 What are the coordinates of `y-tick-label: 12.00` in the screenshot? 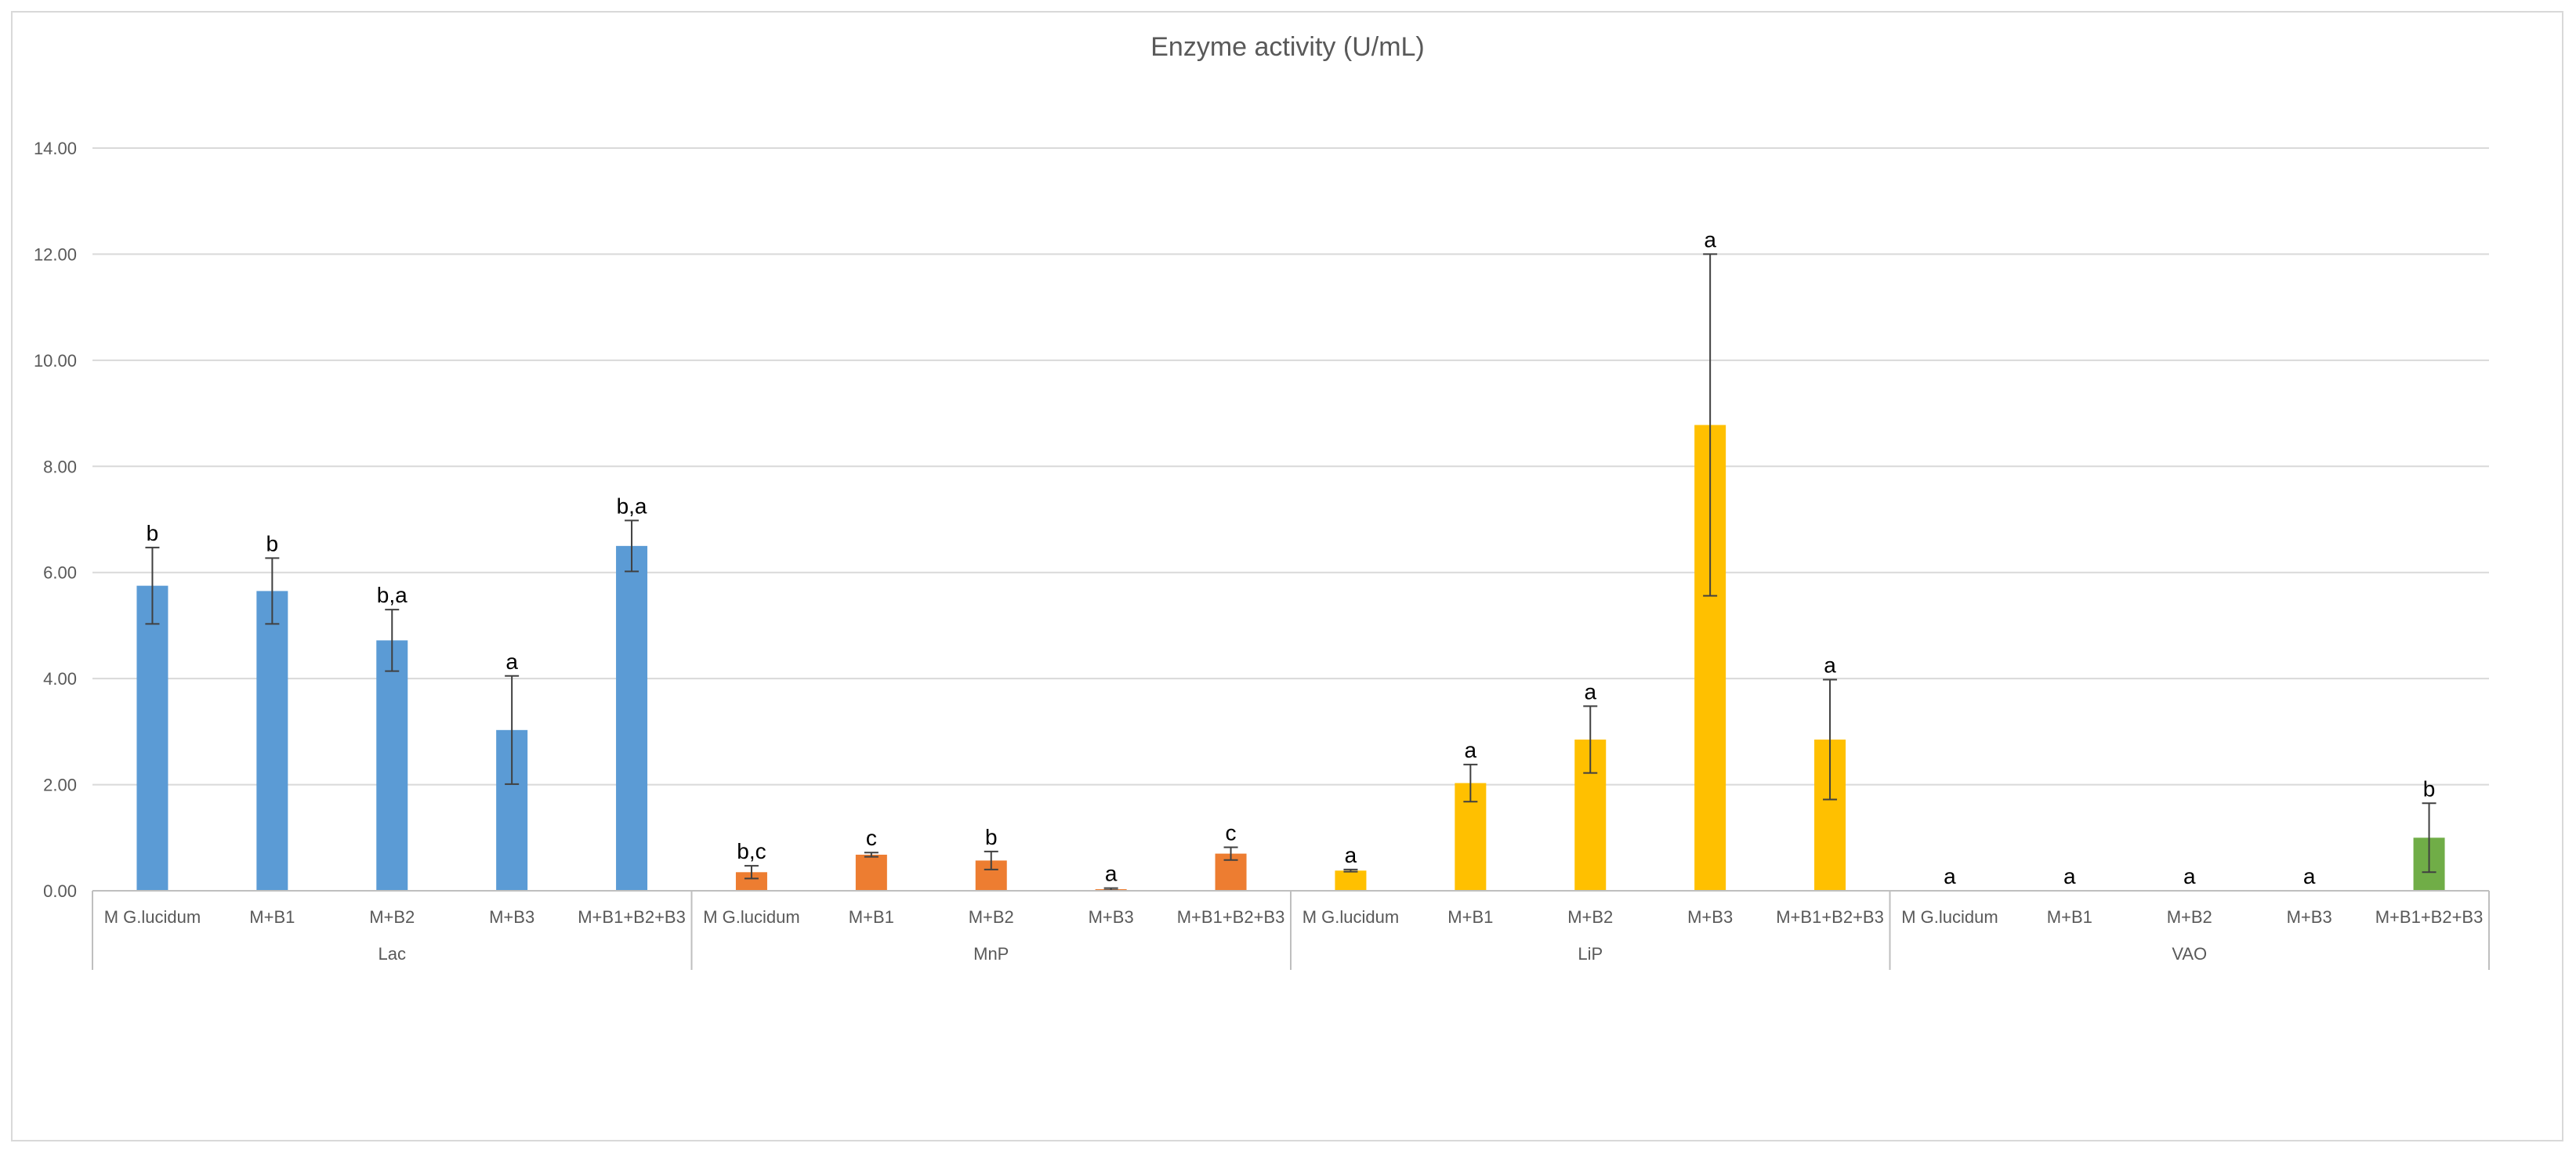 It's located at (55, 254).